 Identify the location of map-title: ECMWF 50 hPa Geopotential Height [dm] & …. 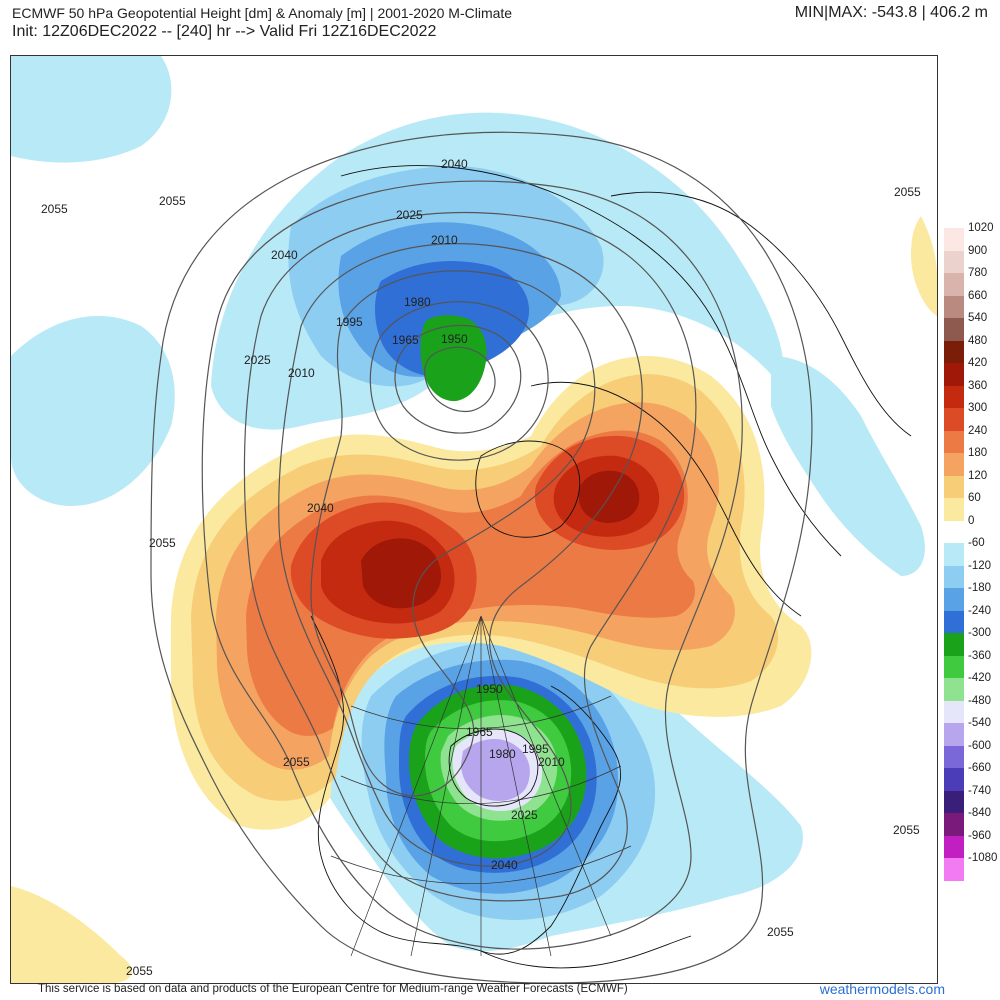
(262, 13).